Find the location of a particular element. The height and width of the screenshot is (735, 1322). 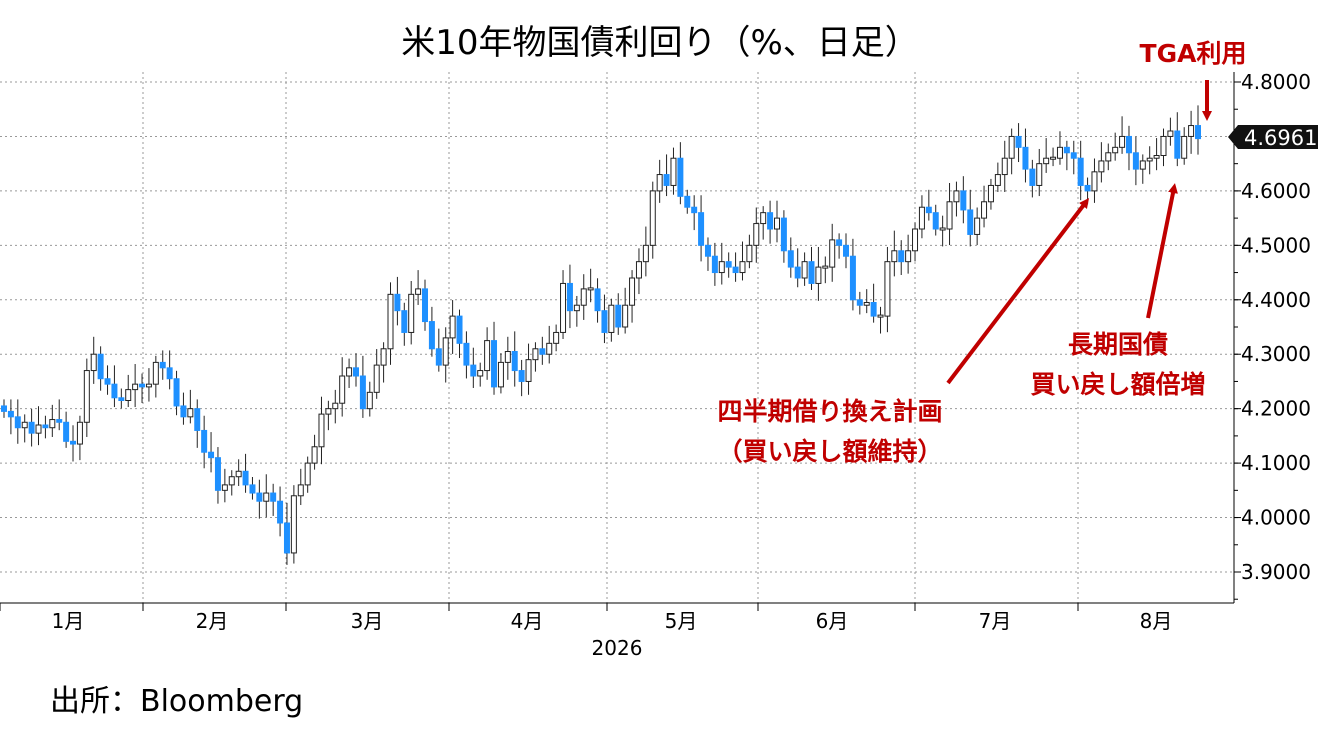

y-tick-label: 4.0000 is located at coordinates (1276, 518).